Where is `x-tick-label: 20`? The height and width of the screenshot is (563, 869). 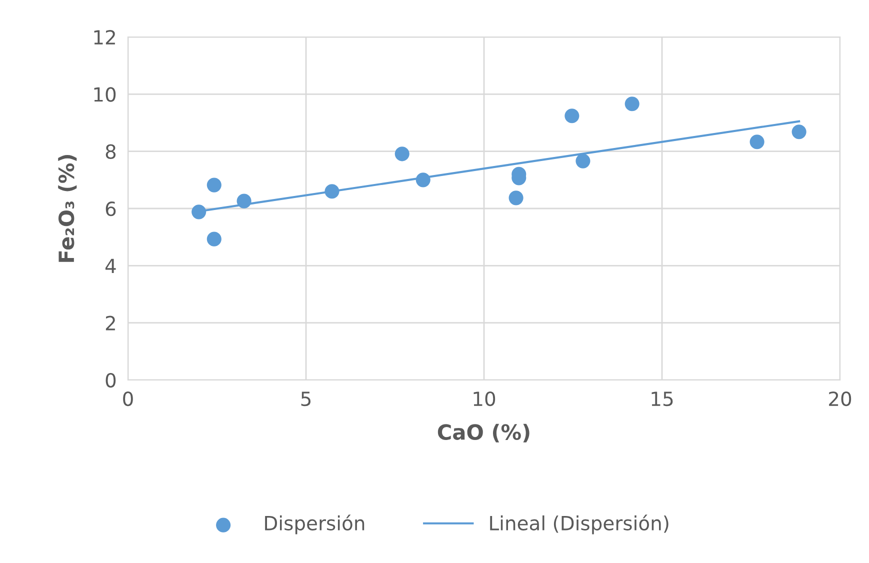 x-tick-label: 20 is located at coordinates (840, 398).